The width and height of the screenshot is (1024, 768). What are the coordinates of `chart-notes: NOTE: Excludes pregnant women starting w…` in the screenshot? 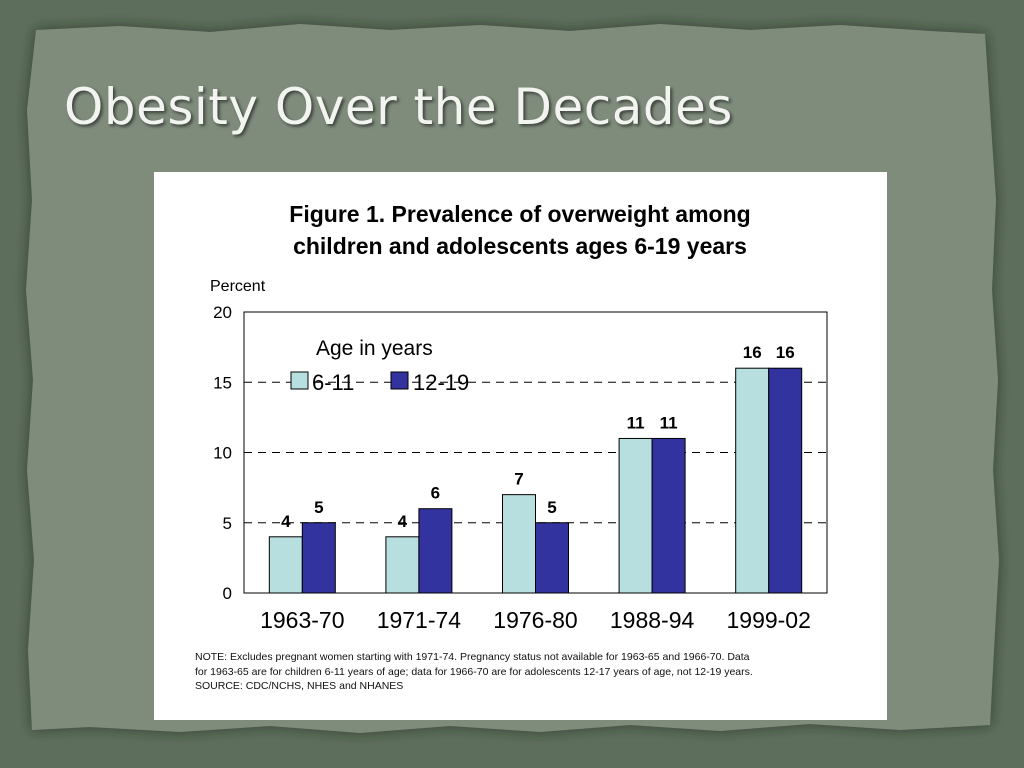 It's located at (535, 672).